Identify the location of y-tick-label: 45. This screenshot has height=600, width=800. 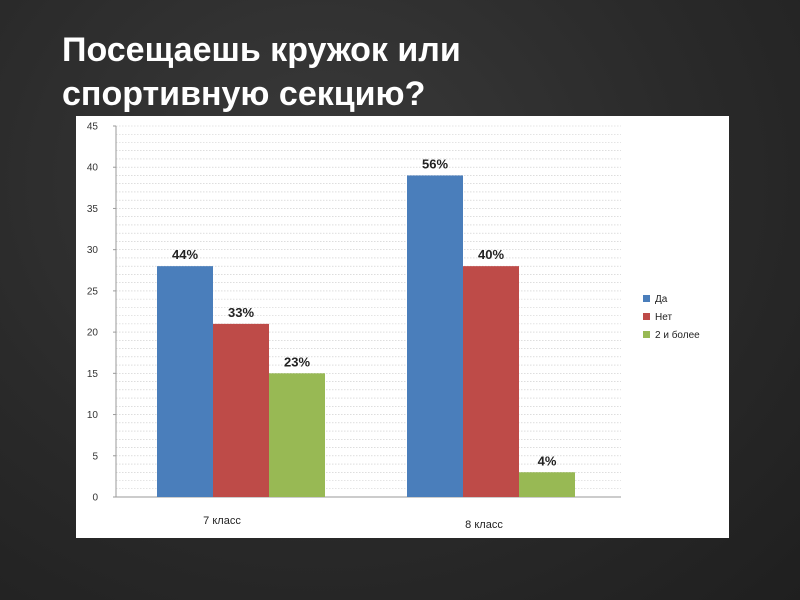
(93, 127).